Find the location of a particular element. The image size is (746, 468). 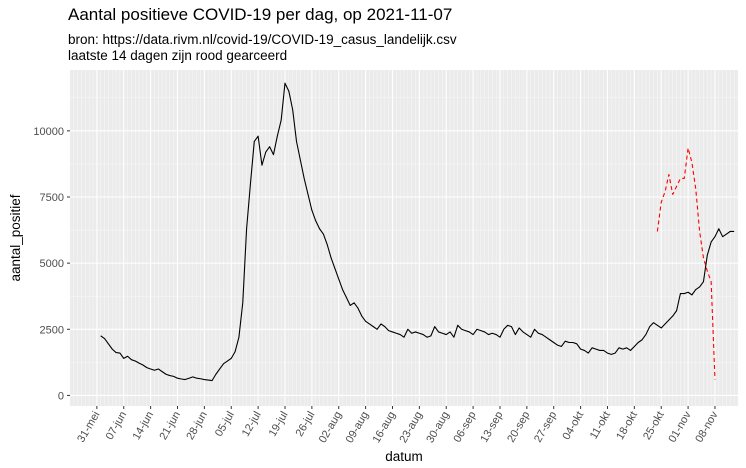

x-tick-label: 31-mei is located at coordinates (88, 427).